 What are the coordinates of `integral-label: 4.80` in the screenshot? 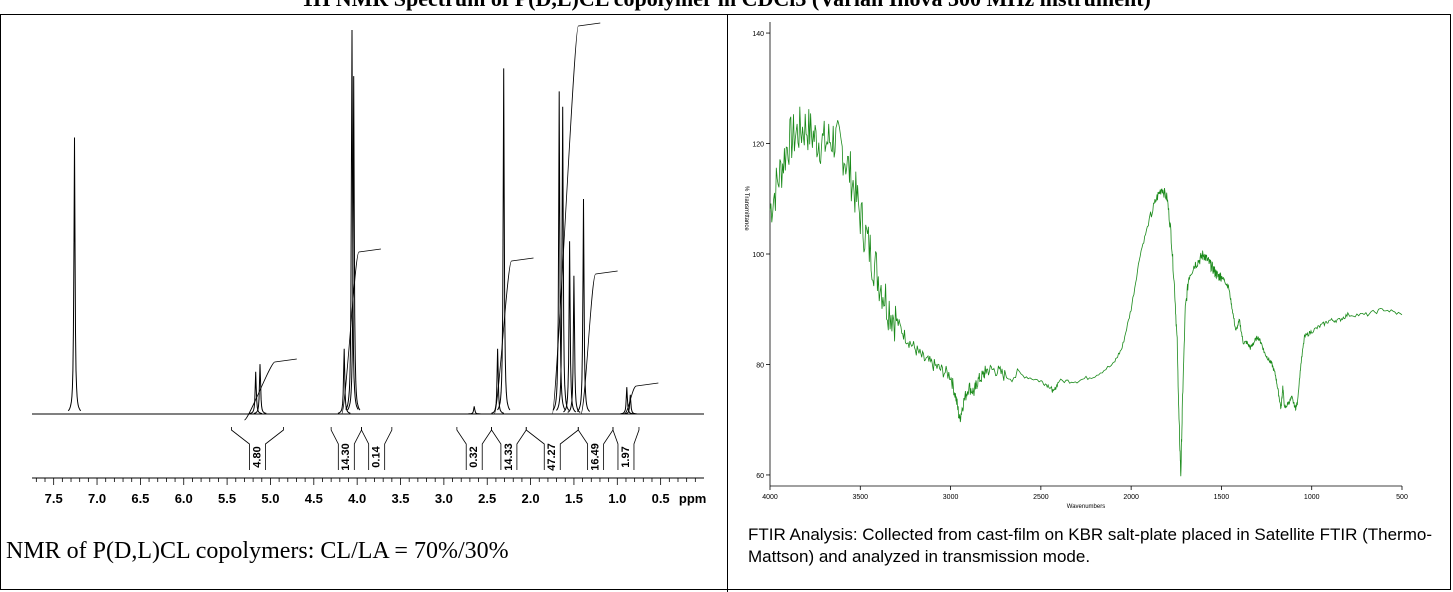 It's located at (257, 456).